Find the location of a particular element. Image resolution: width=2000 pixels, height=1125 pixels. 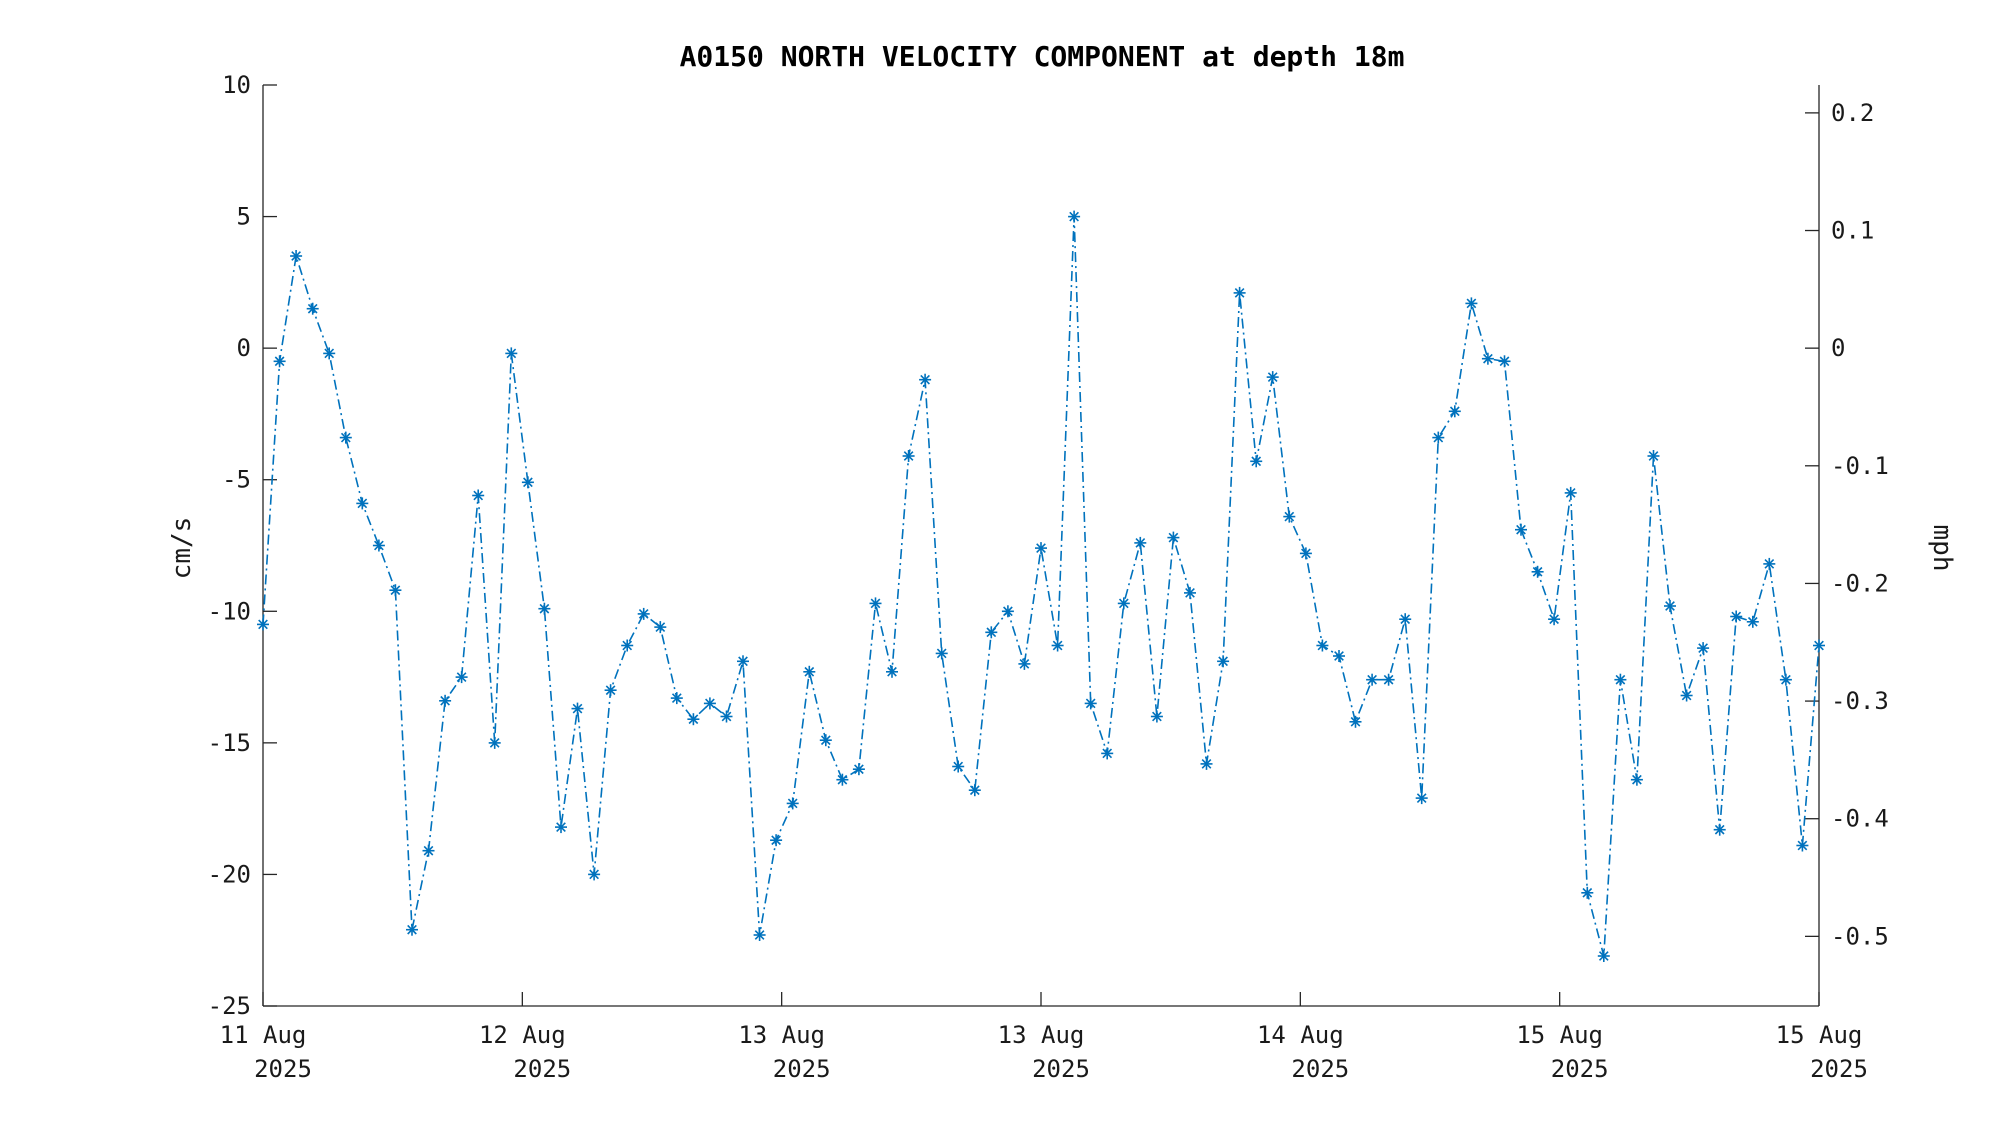

y-tick-label: 10 is located at coordinates (236, 85).